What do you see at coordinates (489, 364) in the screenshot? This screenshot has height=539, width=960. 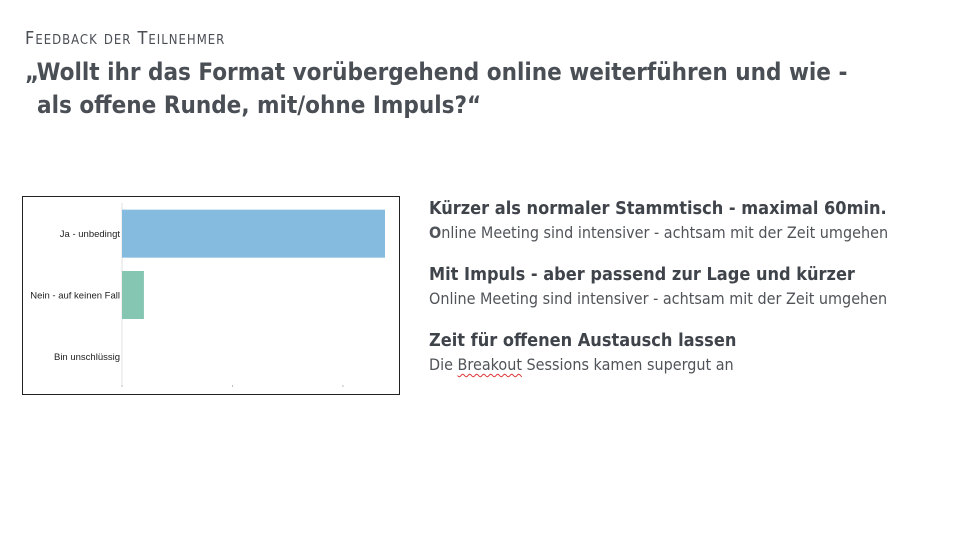 I see `note-3-body-spellcheck-word: Breakout` at bounding box center [489, 364].